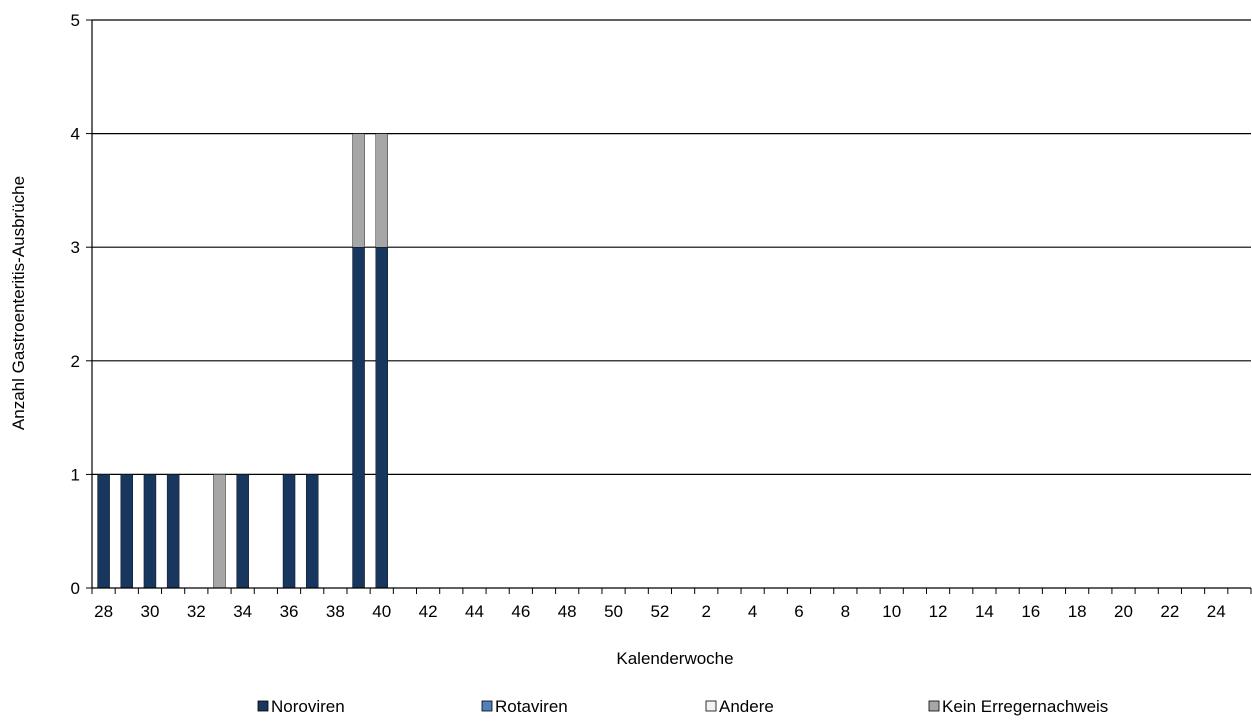  What do you see at coordinates (1216, 611) in the screenshot?
I see `x-tick-label: 24` at bounding box center [1216, 611].